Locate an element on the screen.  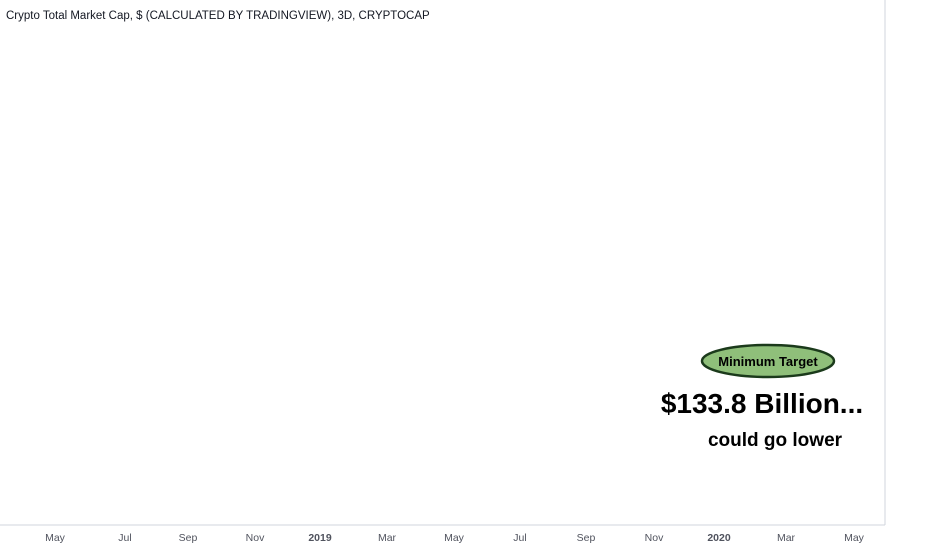
x-tick-label: 2020 is located at coordinates (719, 538).